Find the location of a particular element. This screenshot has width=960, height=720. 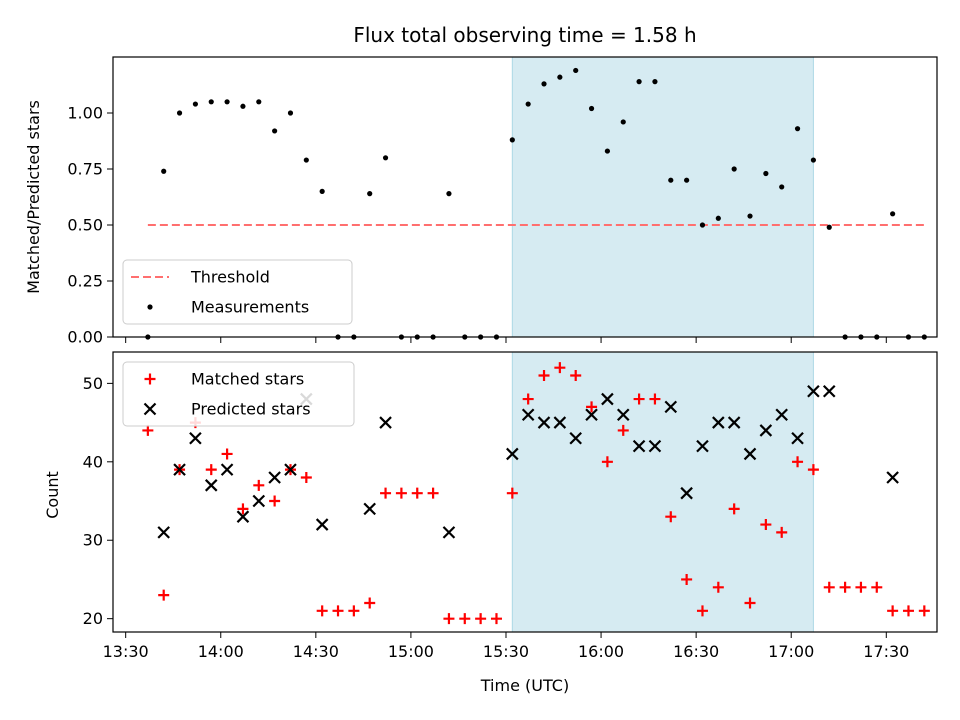

bottom-legend-label-0: Matched stars is located at coordinates (247, 379).